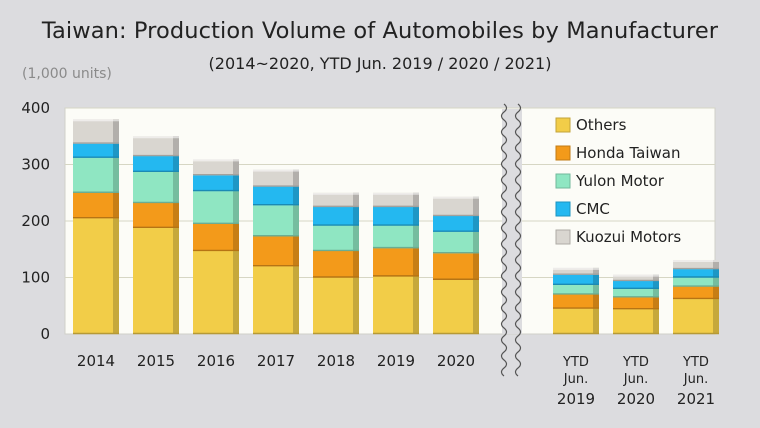 The width and height of the screenshot is (760, 428). I want to click on y-tick-label-200: 200, so click(35, 221).